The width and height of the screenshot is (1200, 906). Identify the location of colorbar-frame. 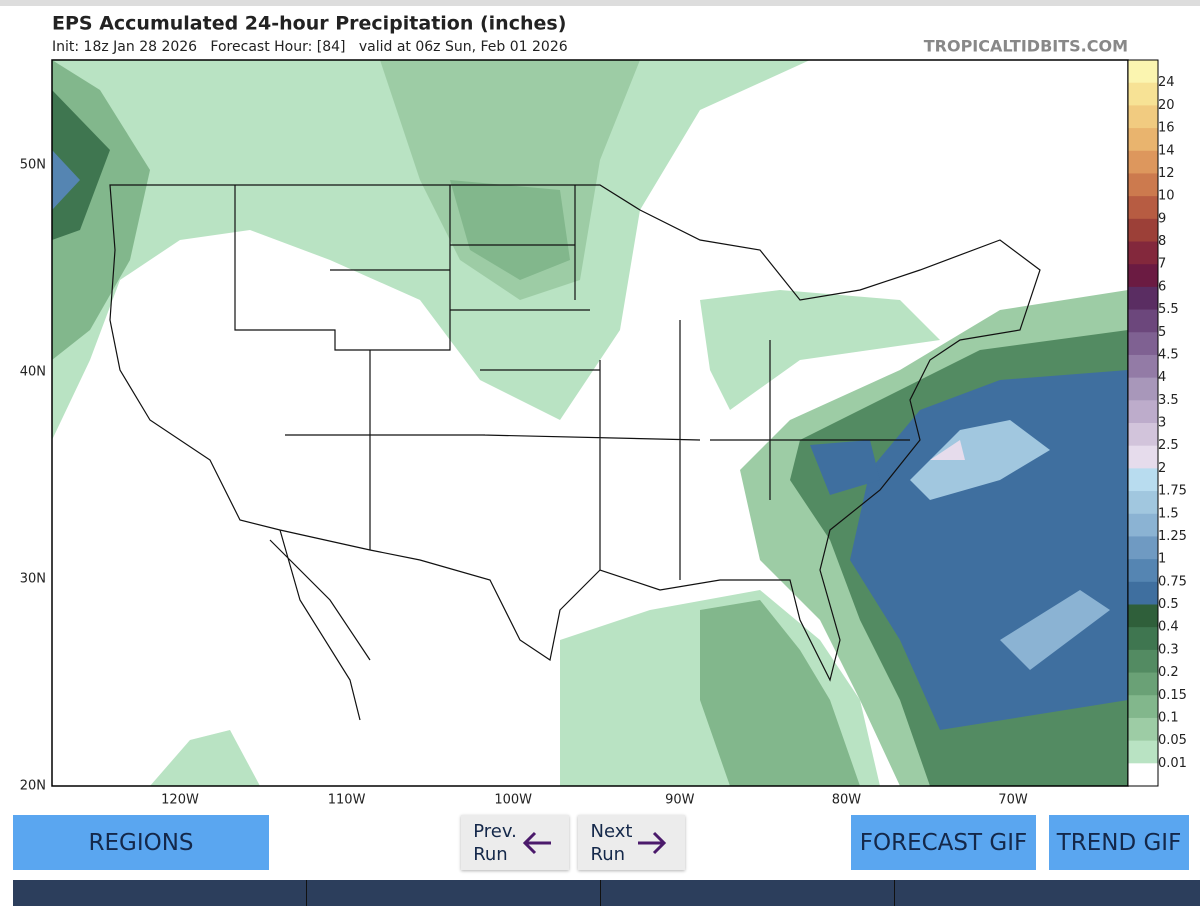
(1143, 423).